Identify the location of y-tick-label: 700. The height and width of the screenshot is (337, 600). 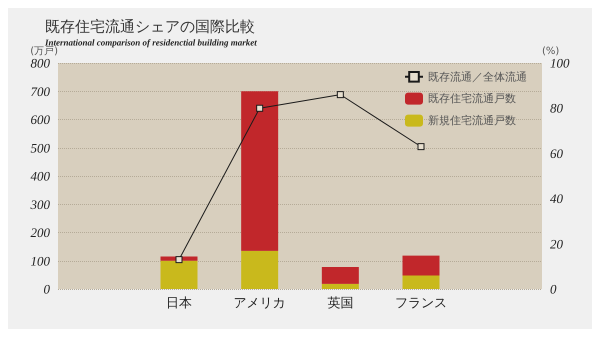
(40, 91).